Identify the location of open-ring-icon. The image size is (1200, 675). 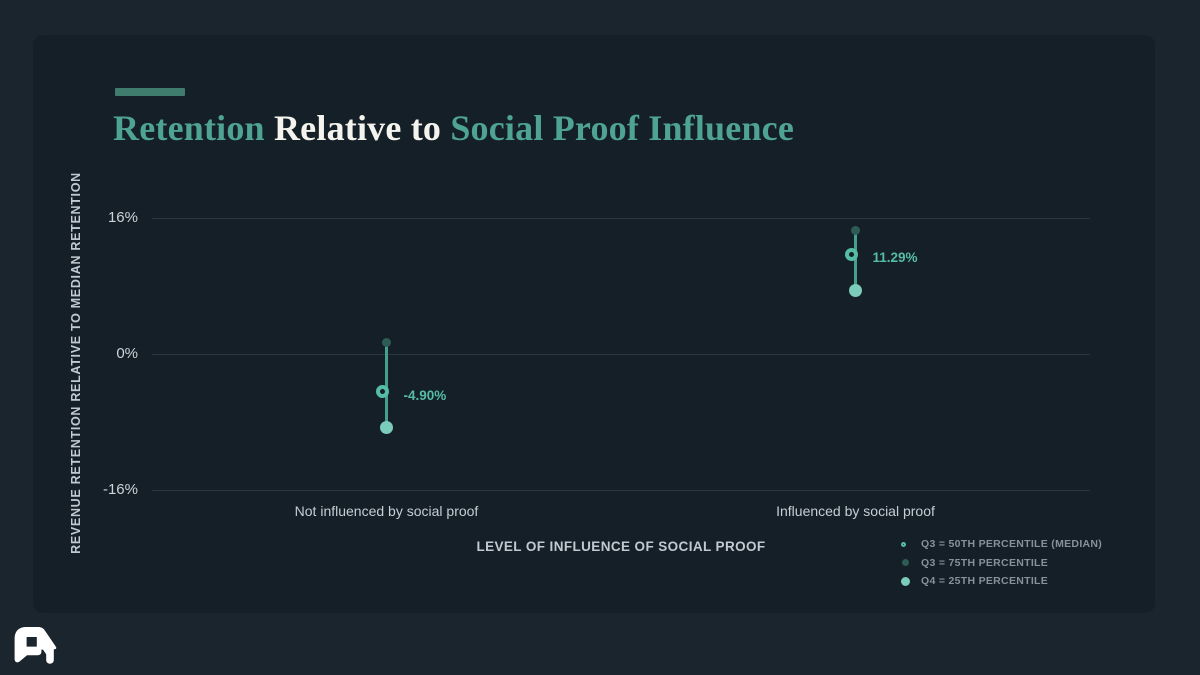
(911, 544).